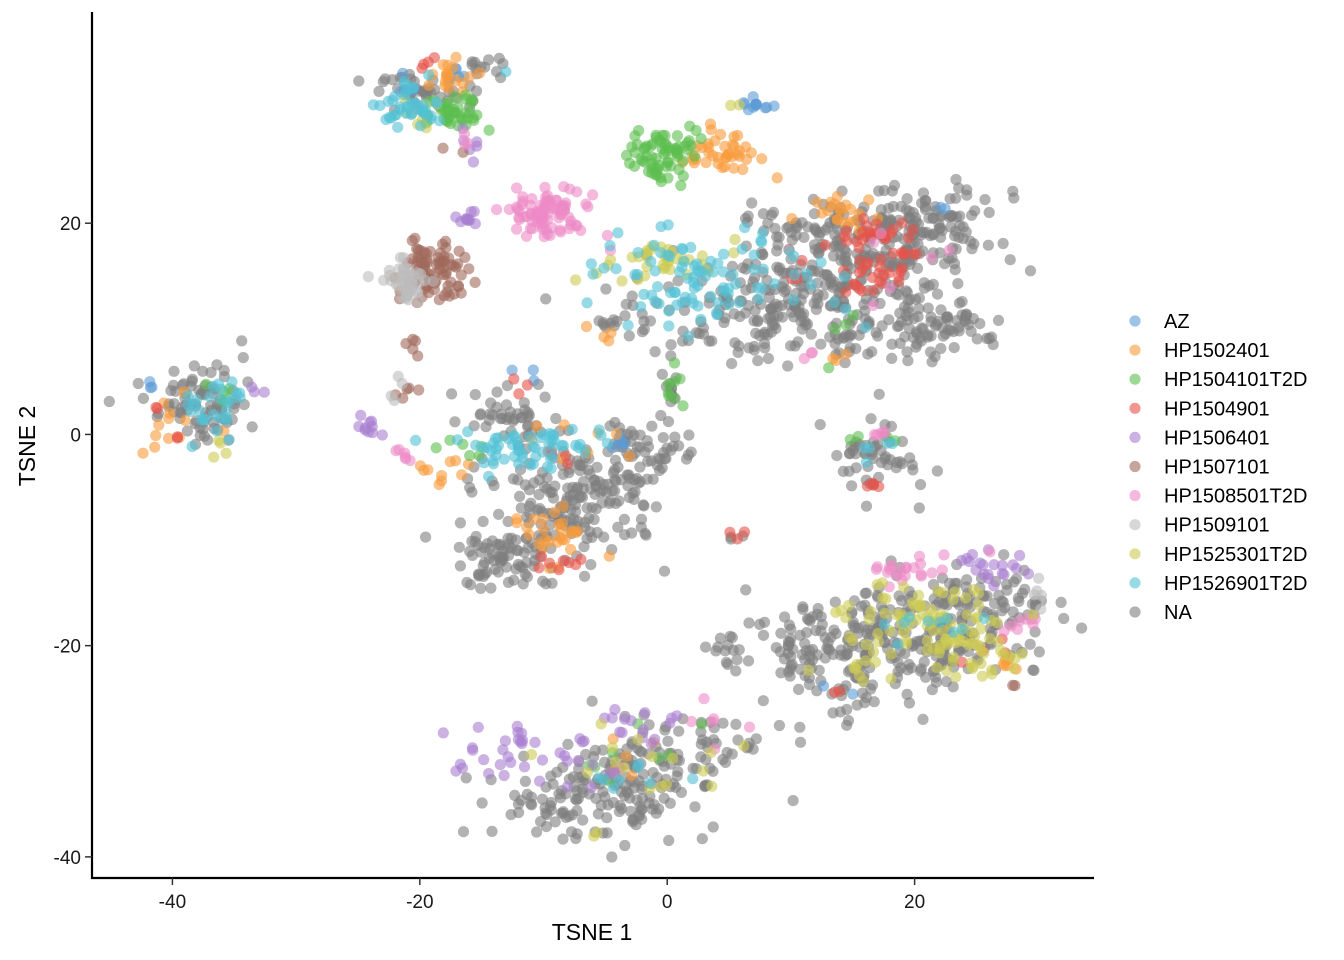 This screenshot has height=960, width=1344. I want to click on legend-label: HP1509101, so click(1217, 526).